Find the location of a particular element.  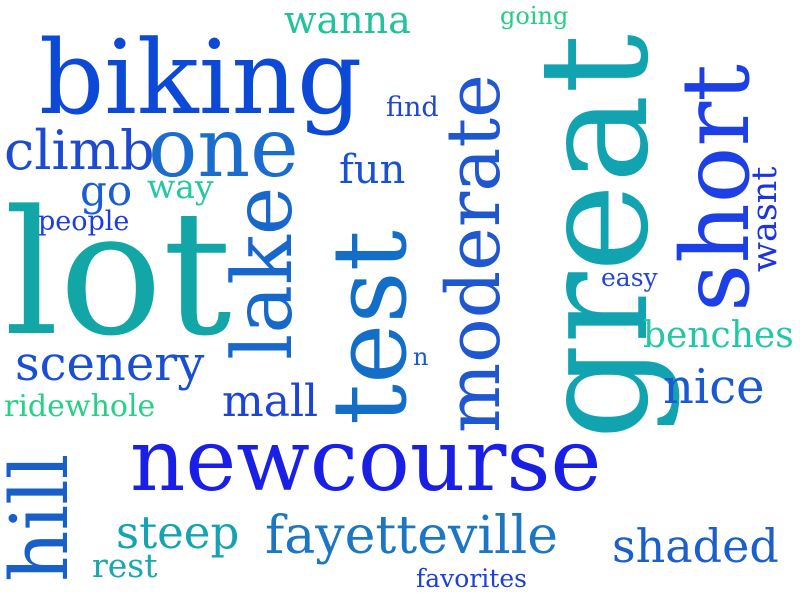

word-fun: fun is located at coordinates (372, 170).